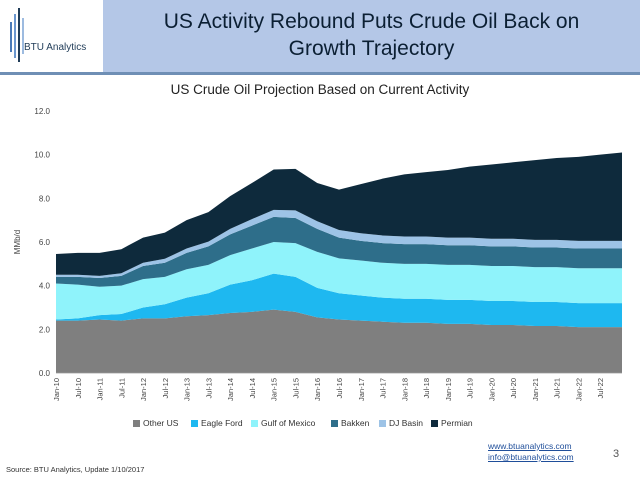 This screenshot has height=480, width=640. Describe the element at coordinates (222, 423) in the screenshot. I see `legend-label-eagle-ford: Eagle Ford` at that location.